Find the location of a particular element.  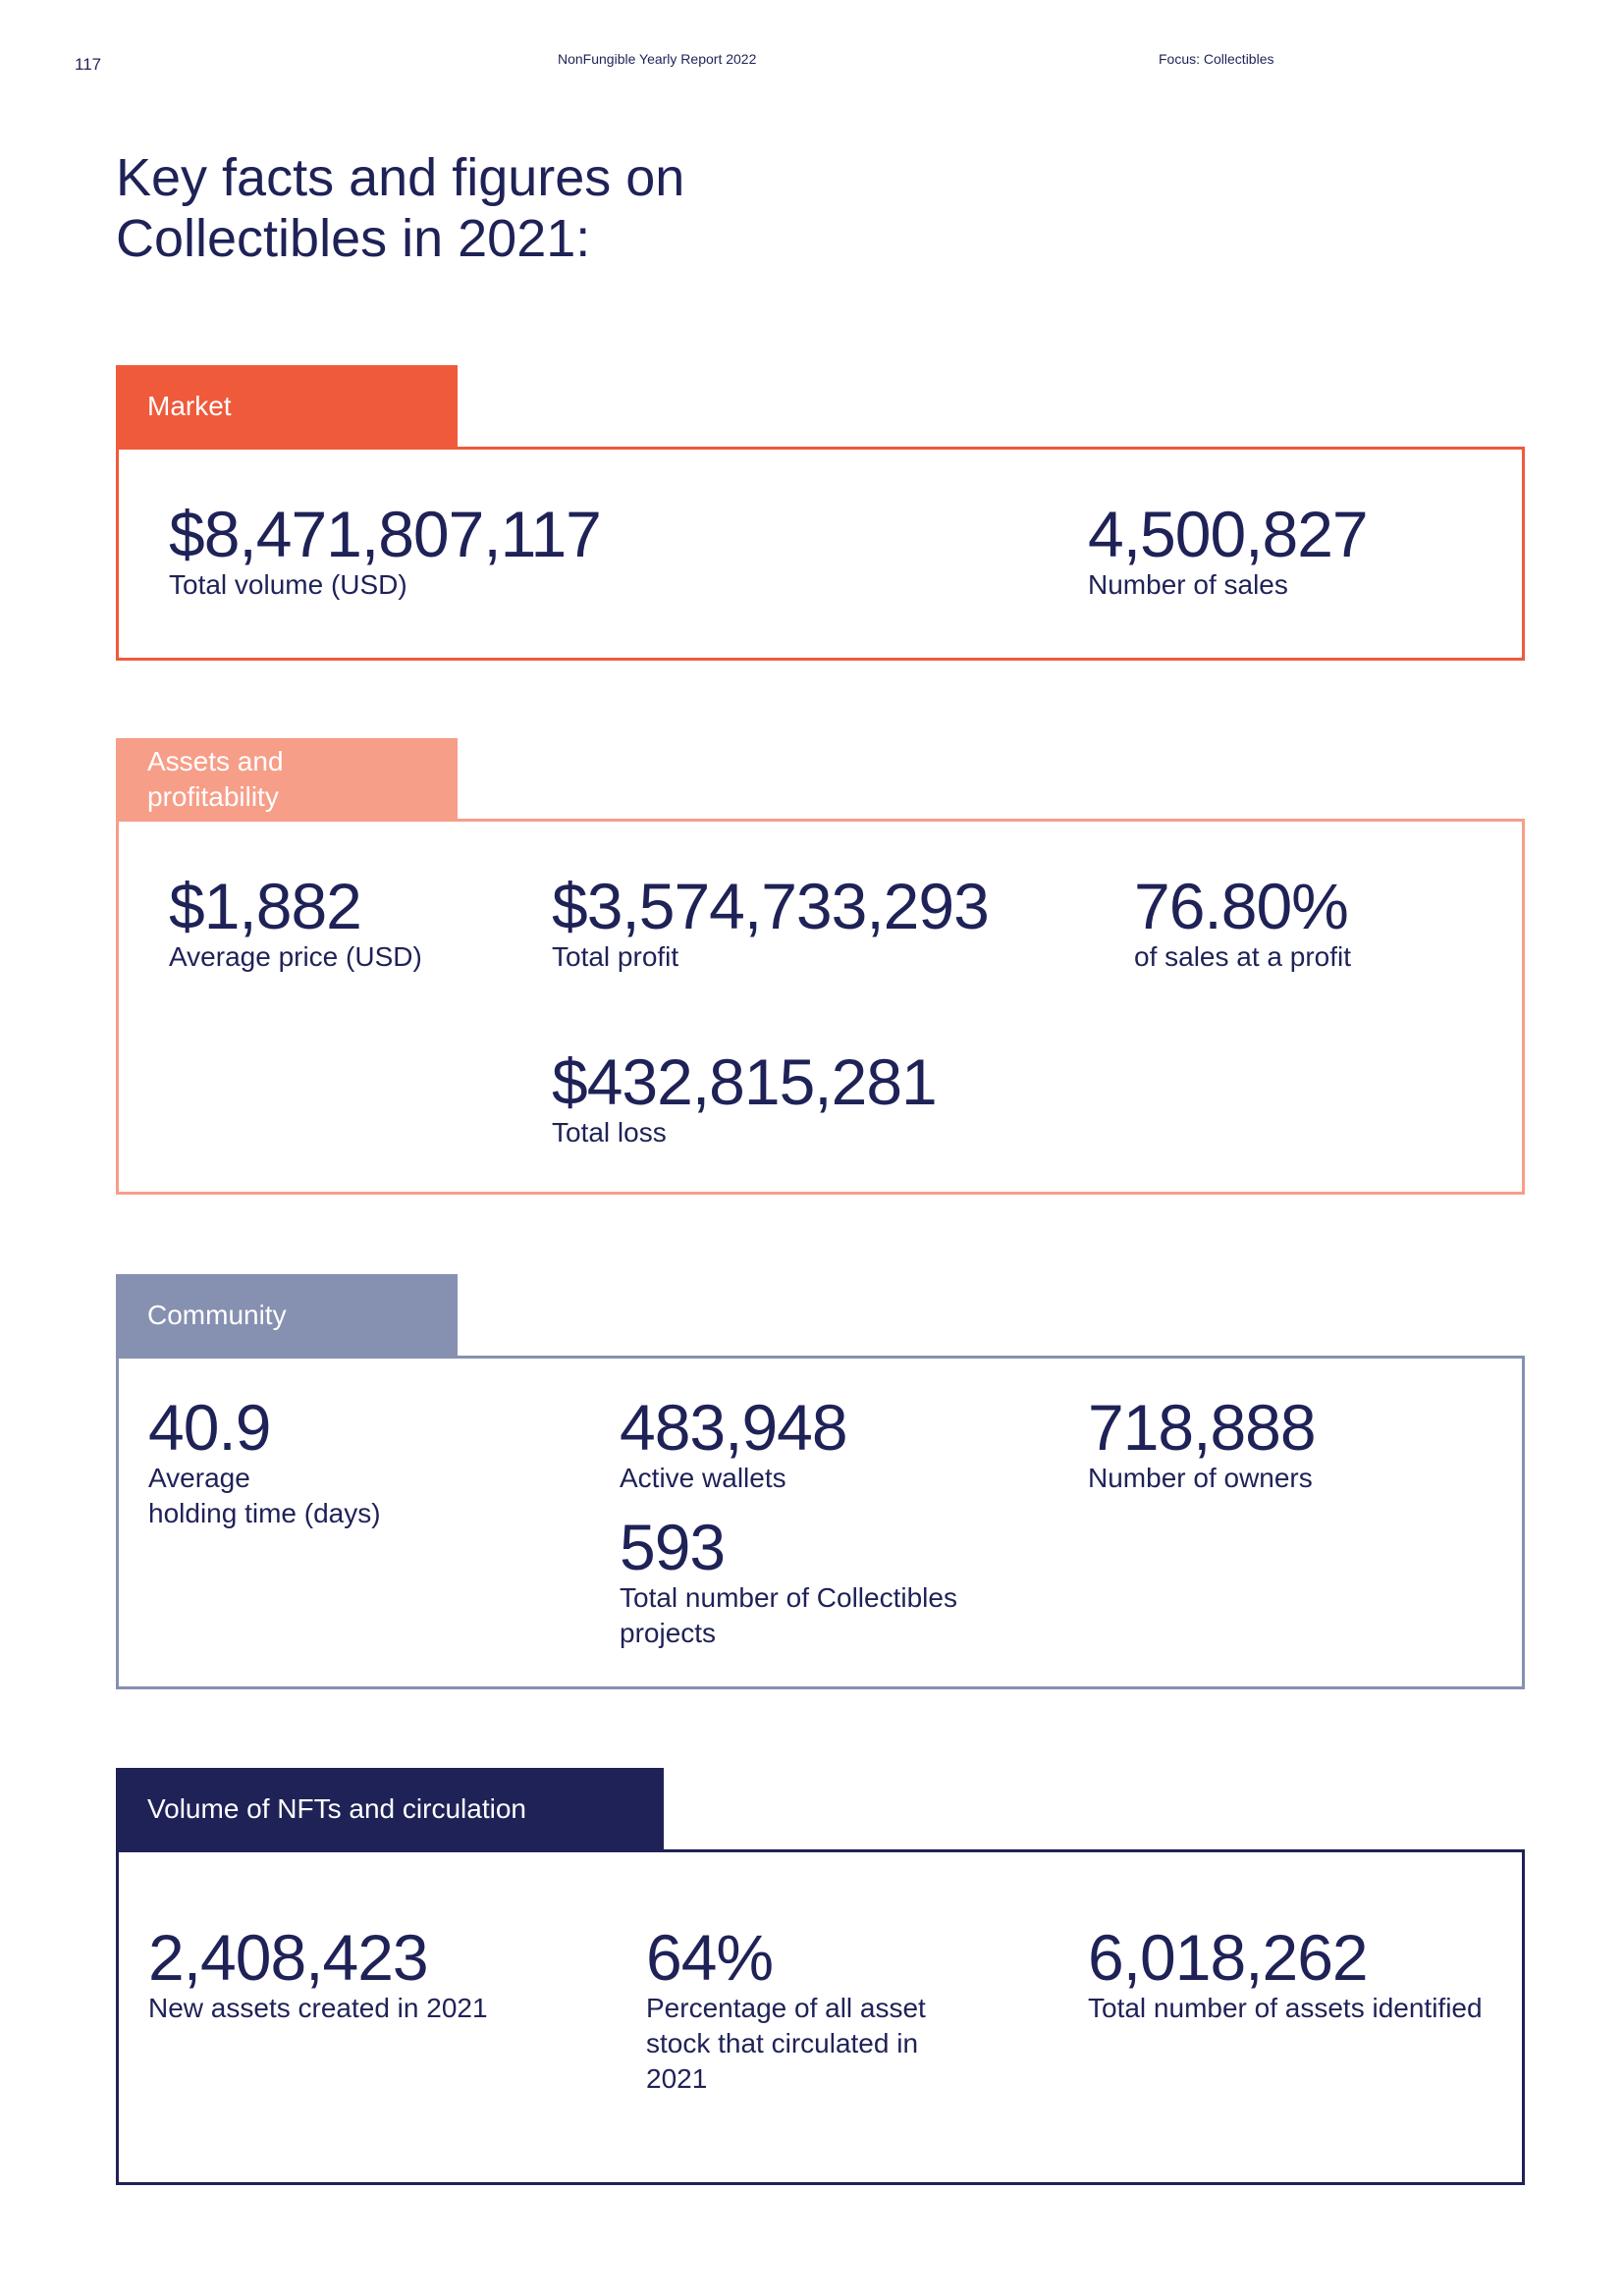

stat-new-assets: 2,408,423 New assets created in 2021 is located at coordinates (318, 1975).